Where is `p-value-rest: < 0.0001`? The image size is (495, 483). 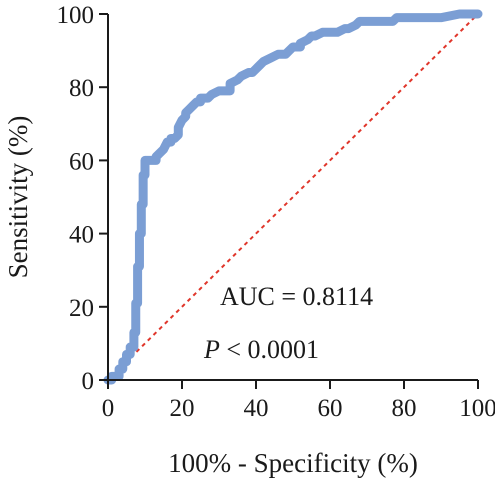 p-value-rest: < 0.0001 is located at coordinates (269, 349).